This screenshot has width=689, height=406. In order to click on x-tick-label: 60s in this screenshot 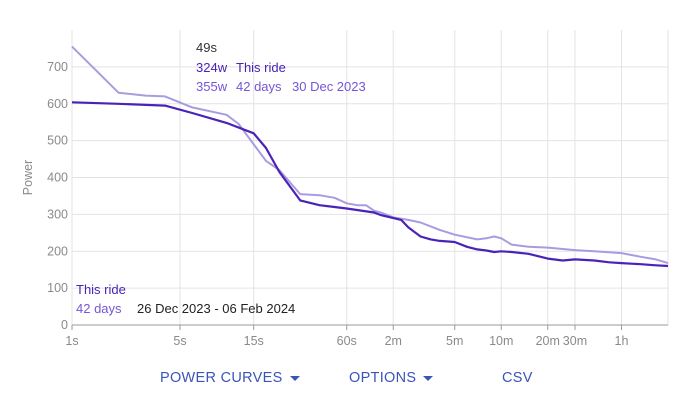, I will do `click(347, 341)`.